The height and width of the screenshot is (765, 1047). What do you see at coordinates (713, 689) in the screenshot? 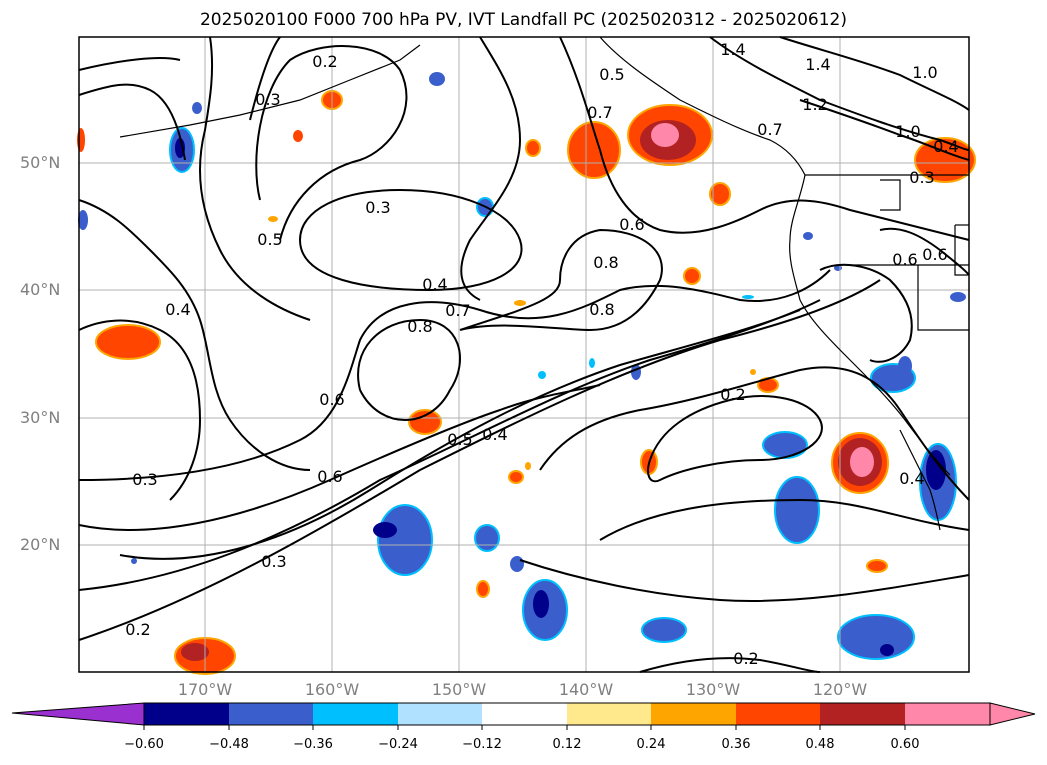
I see `lon-label: 130°W` at bounding box center [713, 689].